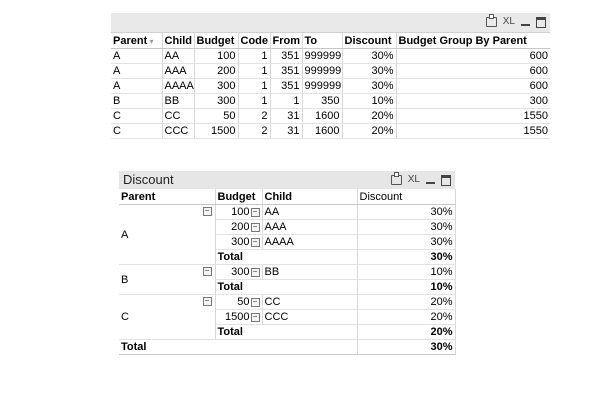 The width and height of the screenshot is (590, 401). Describe the element at coordinates (178, 131) in the screenshot. I see `cell-child: CCC` at that location.